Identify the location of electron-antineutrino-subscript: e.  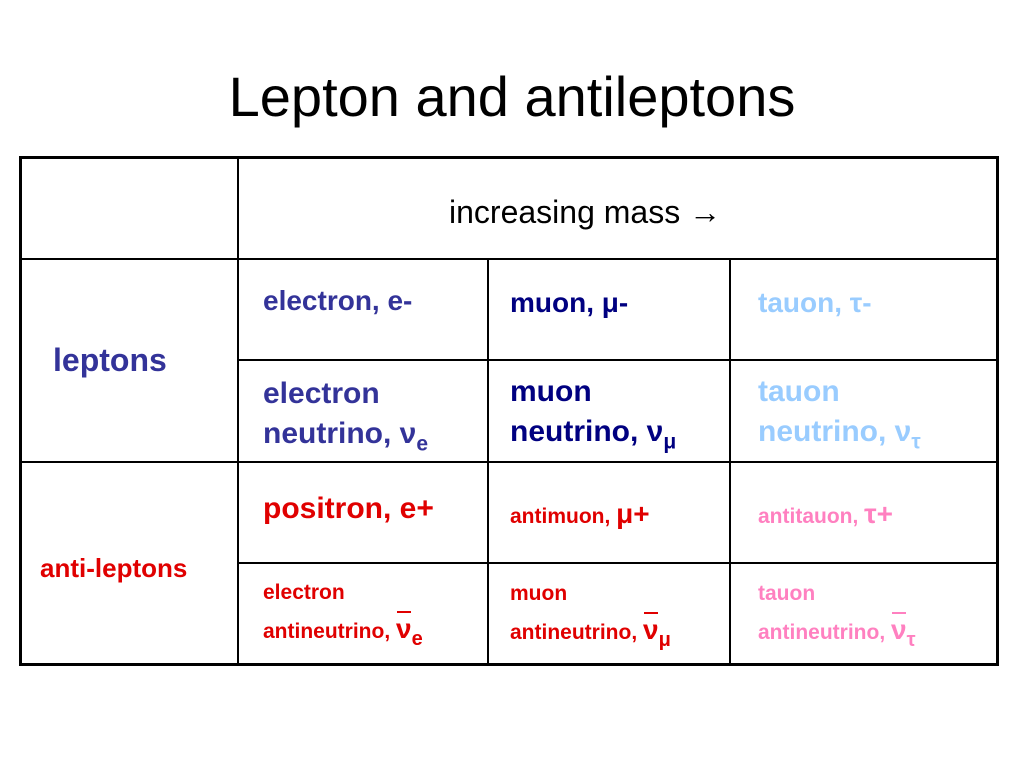
(417, 639).